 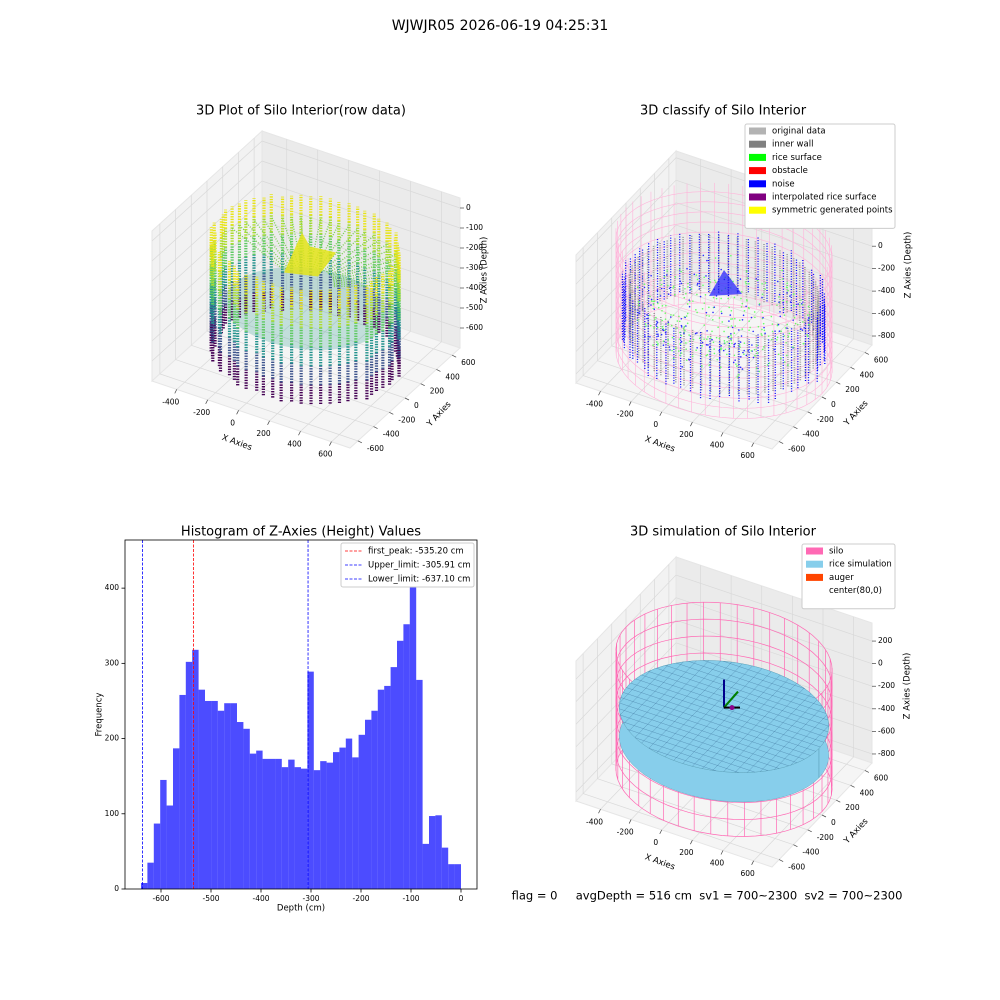 What do you see at coordinates (848, 576) in the screenshot?
I see `legend-box` at bounding box center [848, 576].